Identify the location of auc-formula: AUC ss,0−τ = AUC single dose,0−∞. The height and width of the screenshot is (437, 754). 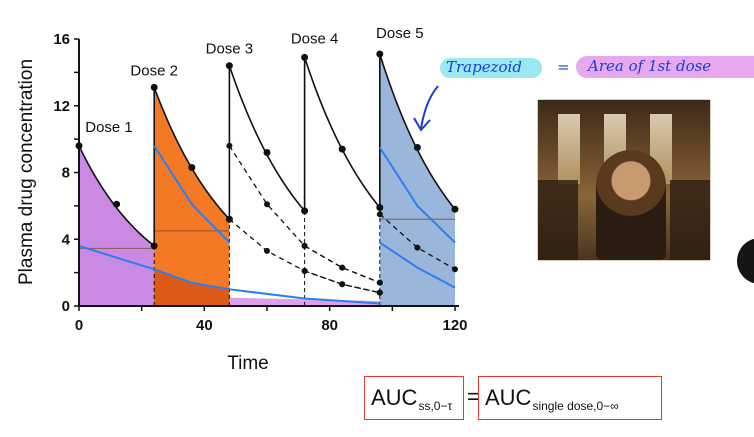
(377, 398).